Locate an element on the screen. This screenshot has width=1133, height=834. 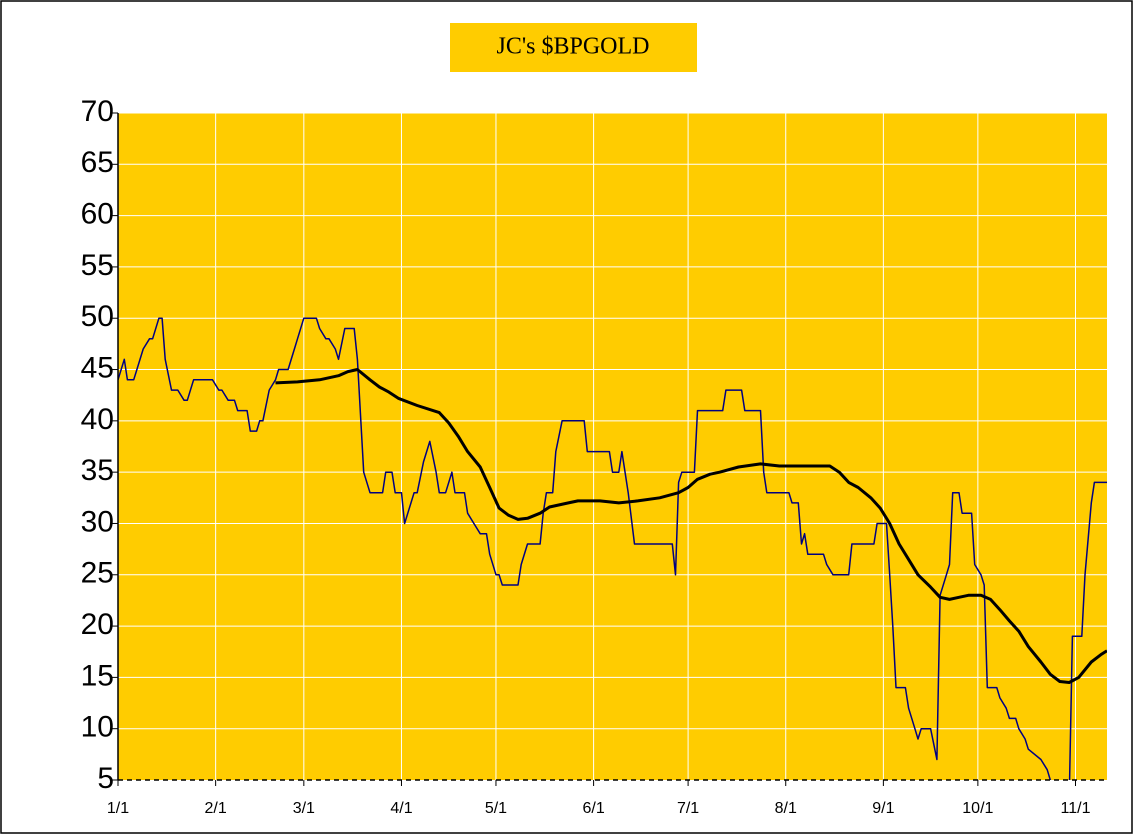
y-tick-label: 40 is located at coordinates (97, 419).